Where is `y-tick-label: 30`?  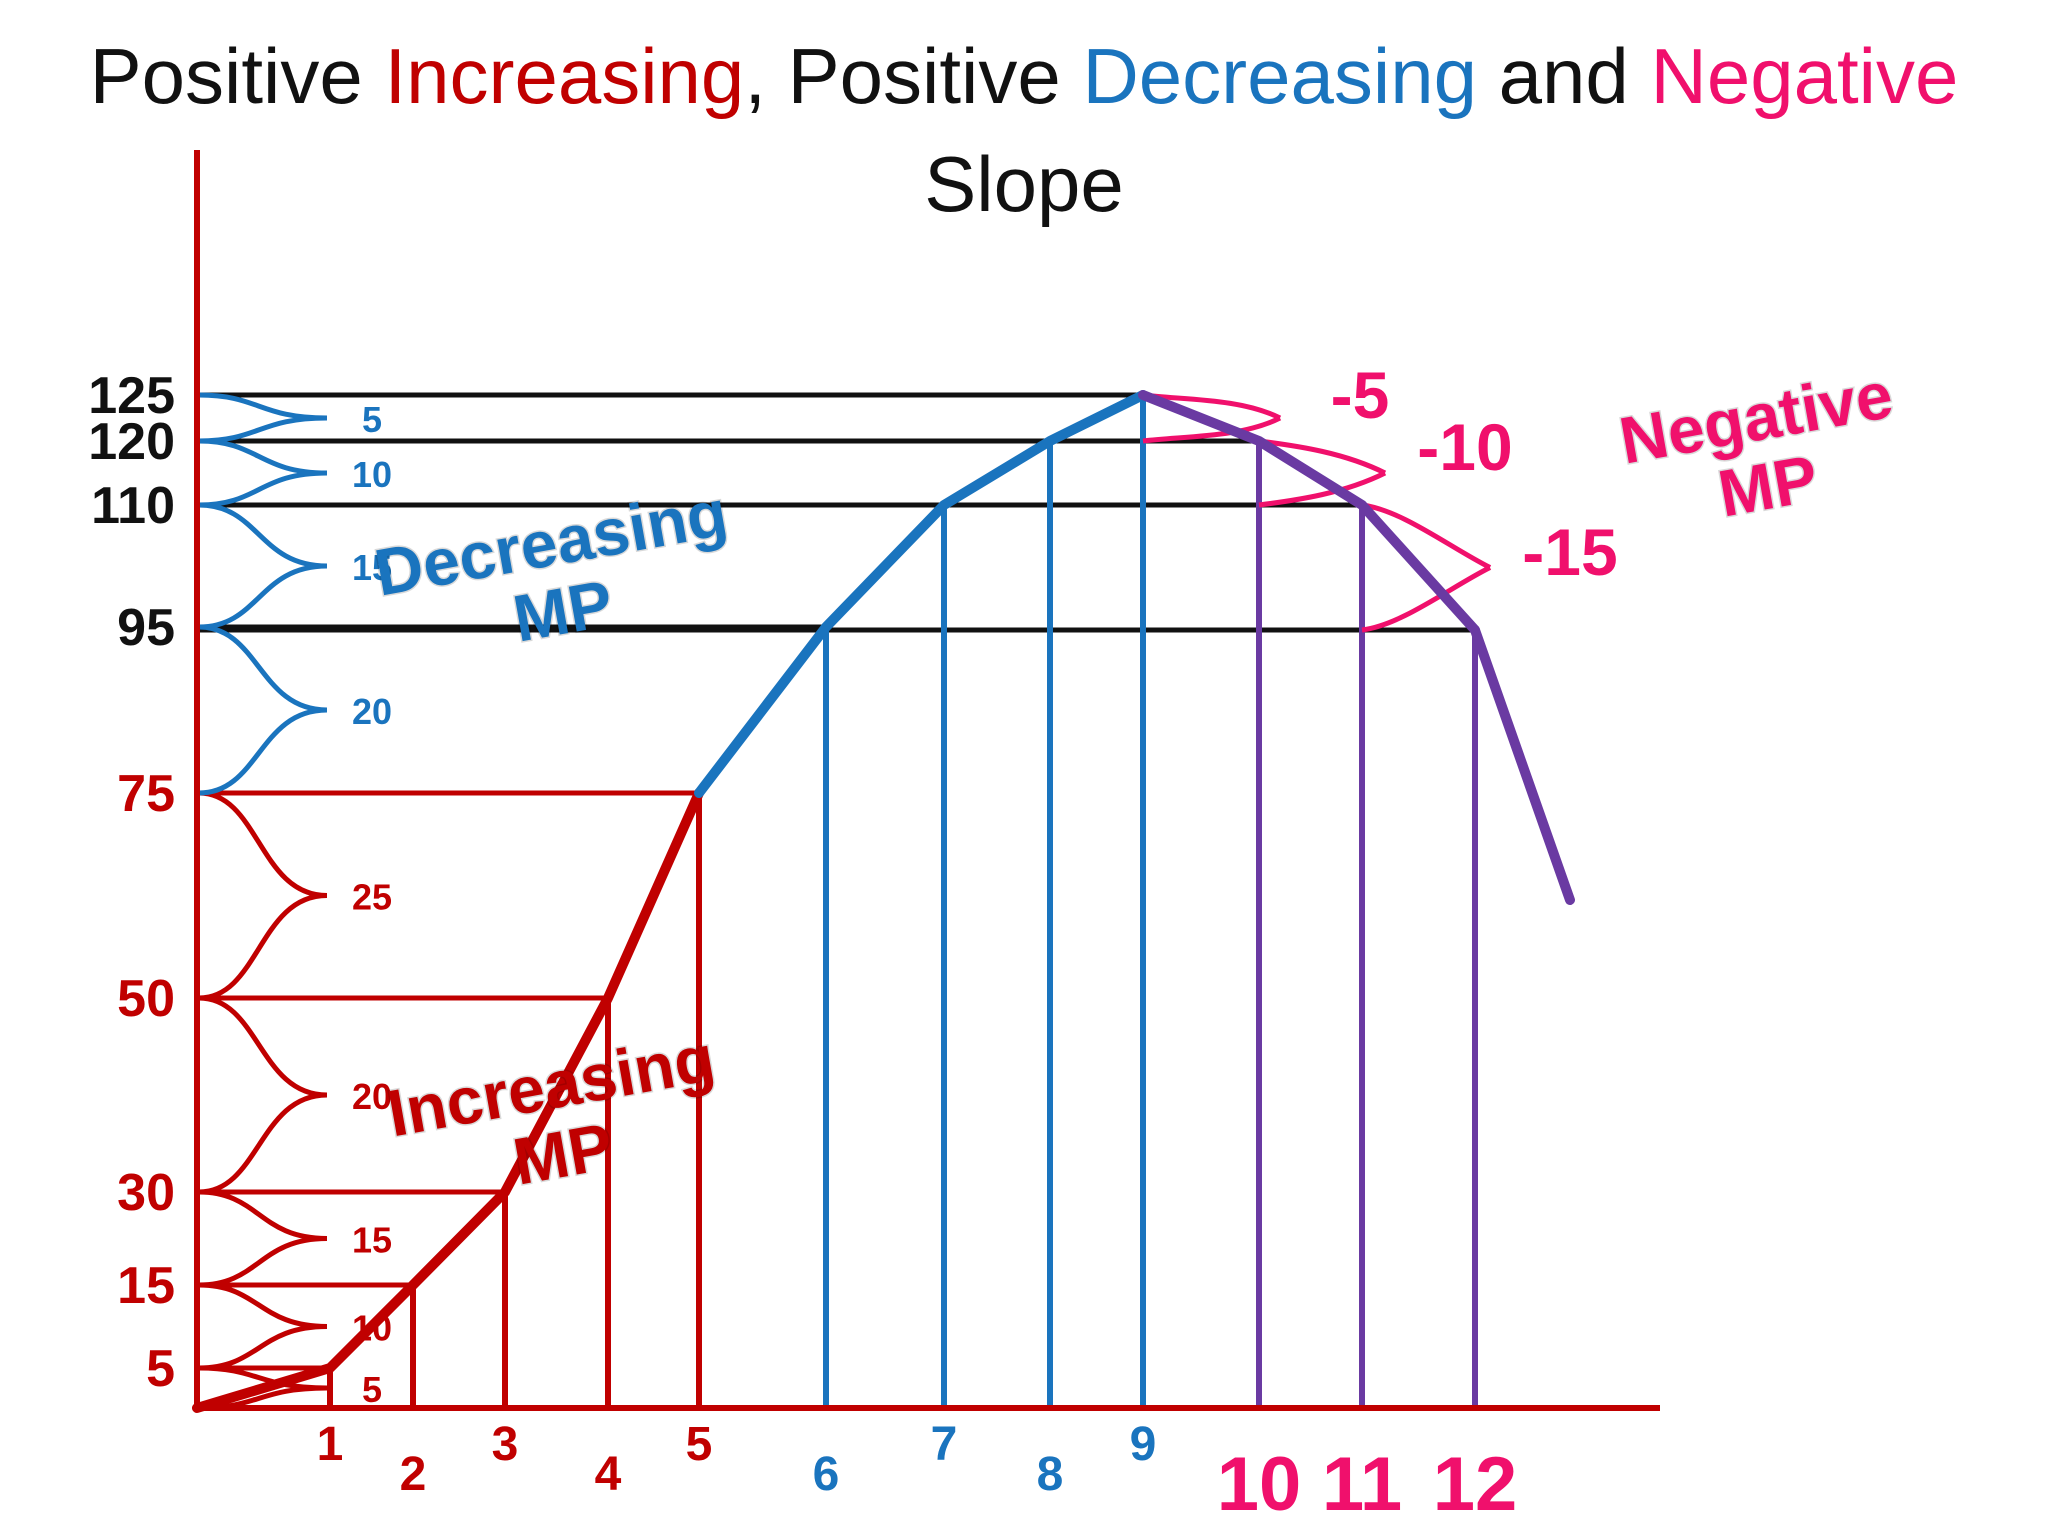 y-tick-label: 30 is located at coordinates (146, 1193).